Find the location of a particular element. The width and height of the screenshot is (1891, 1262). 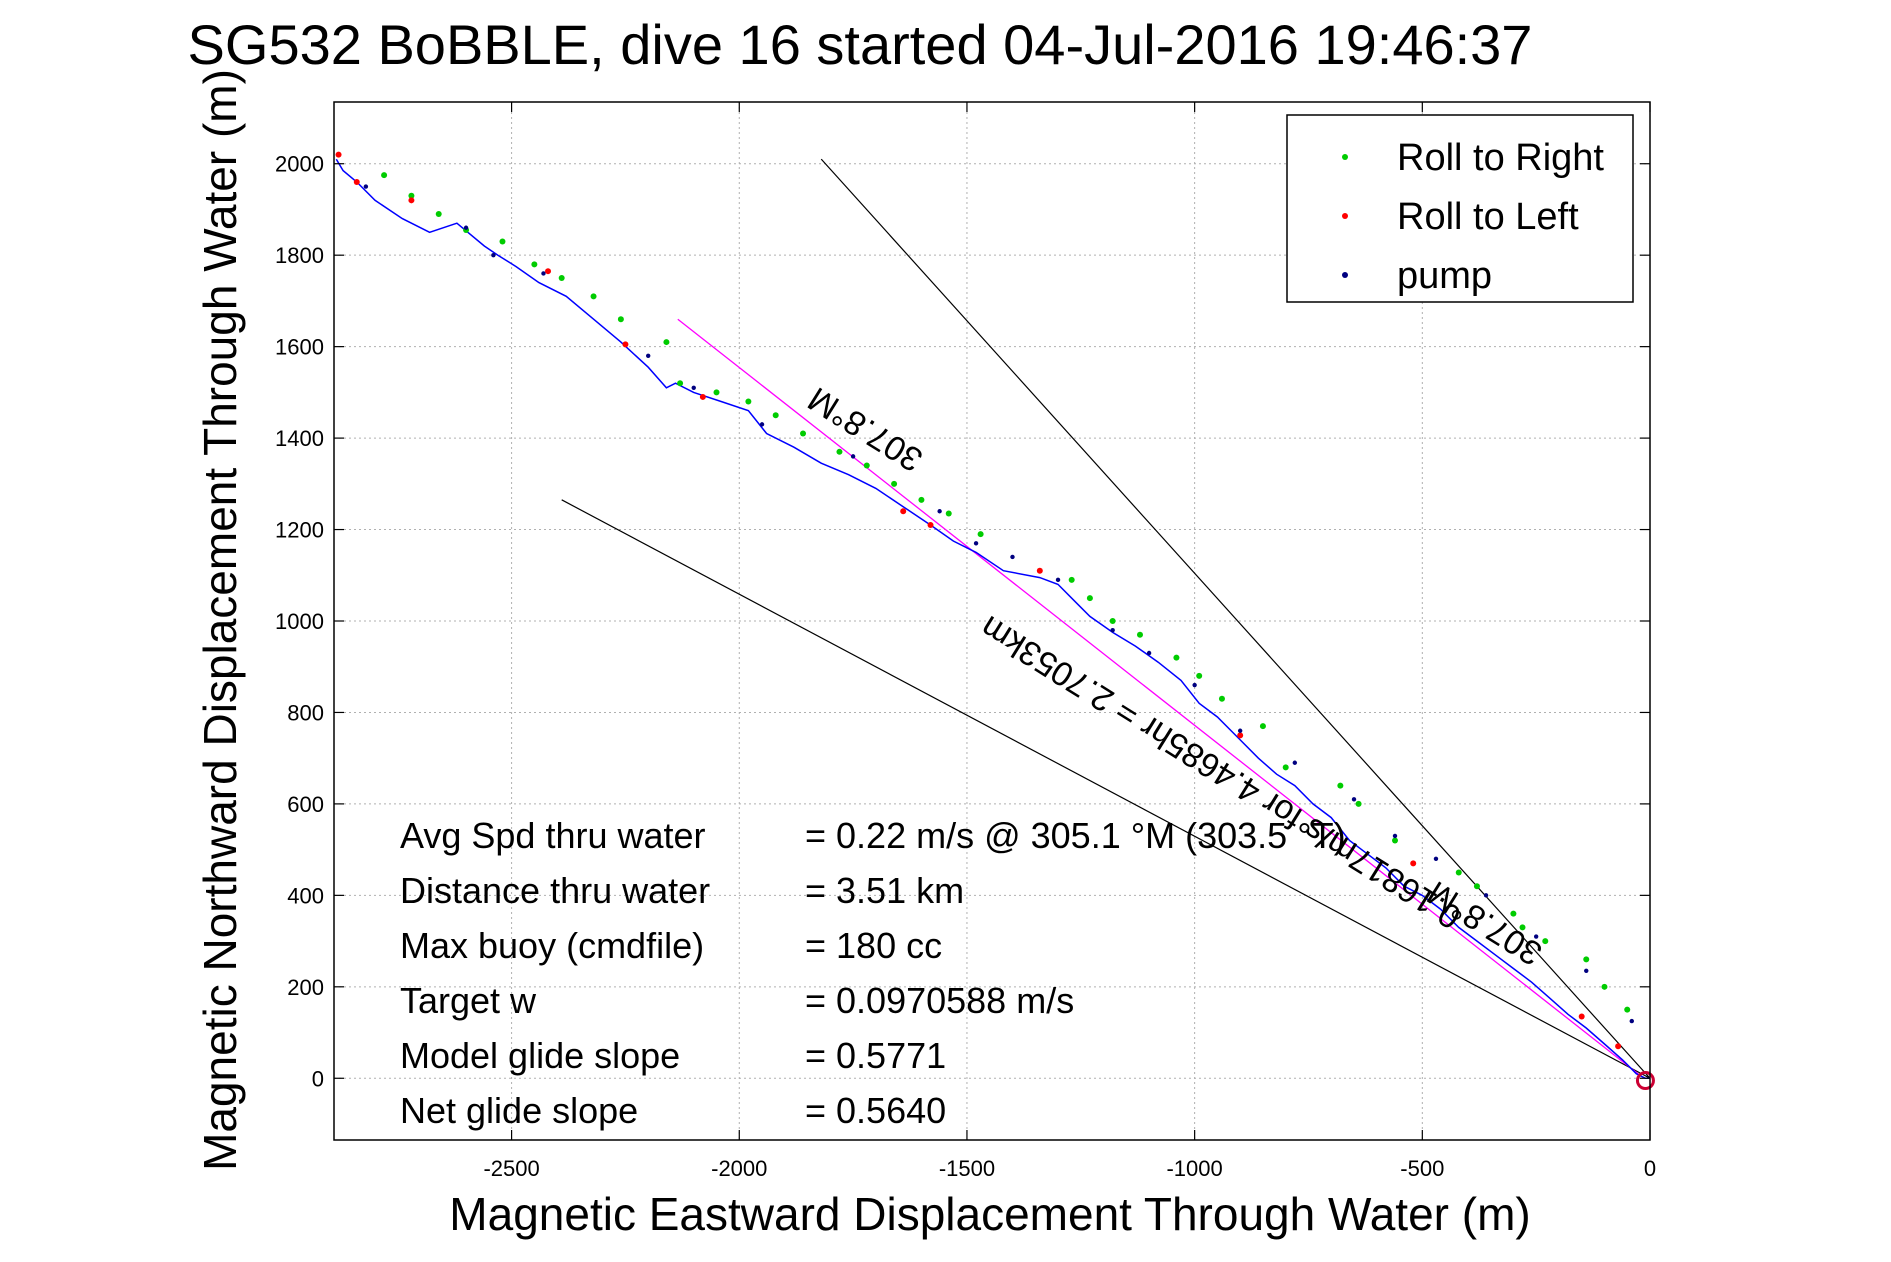

stat-label: Target w is located at coordinates (468, 1000).